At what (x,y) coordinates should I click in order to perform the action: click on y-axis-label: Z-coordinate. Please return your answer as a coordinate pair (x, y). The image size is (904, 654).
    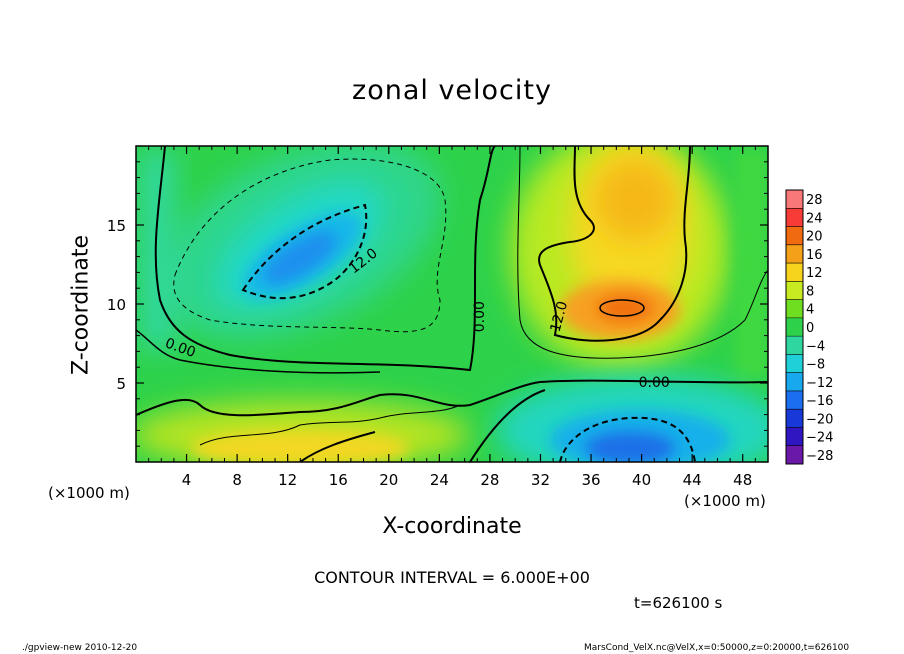
    Looking at the image, I should click on (81, 305).